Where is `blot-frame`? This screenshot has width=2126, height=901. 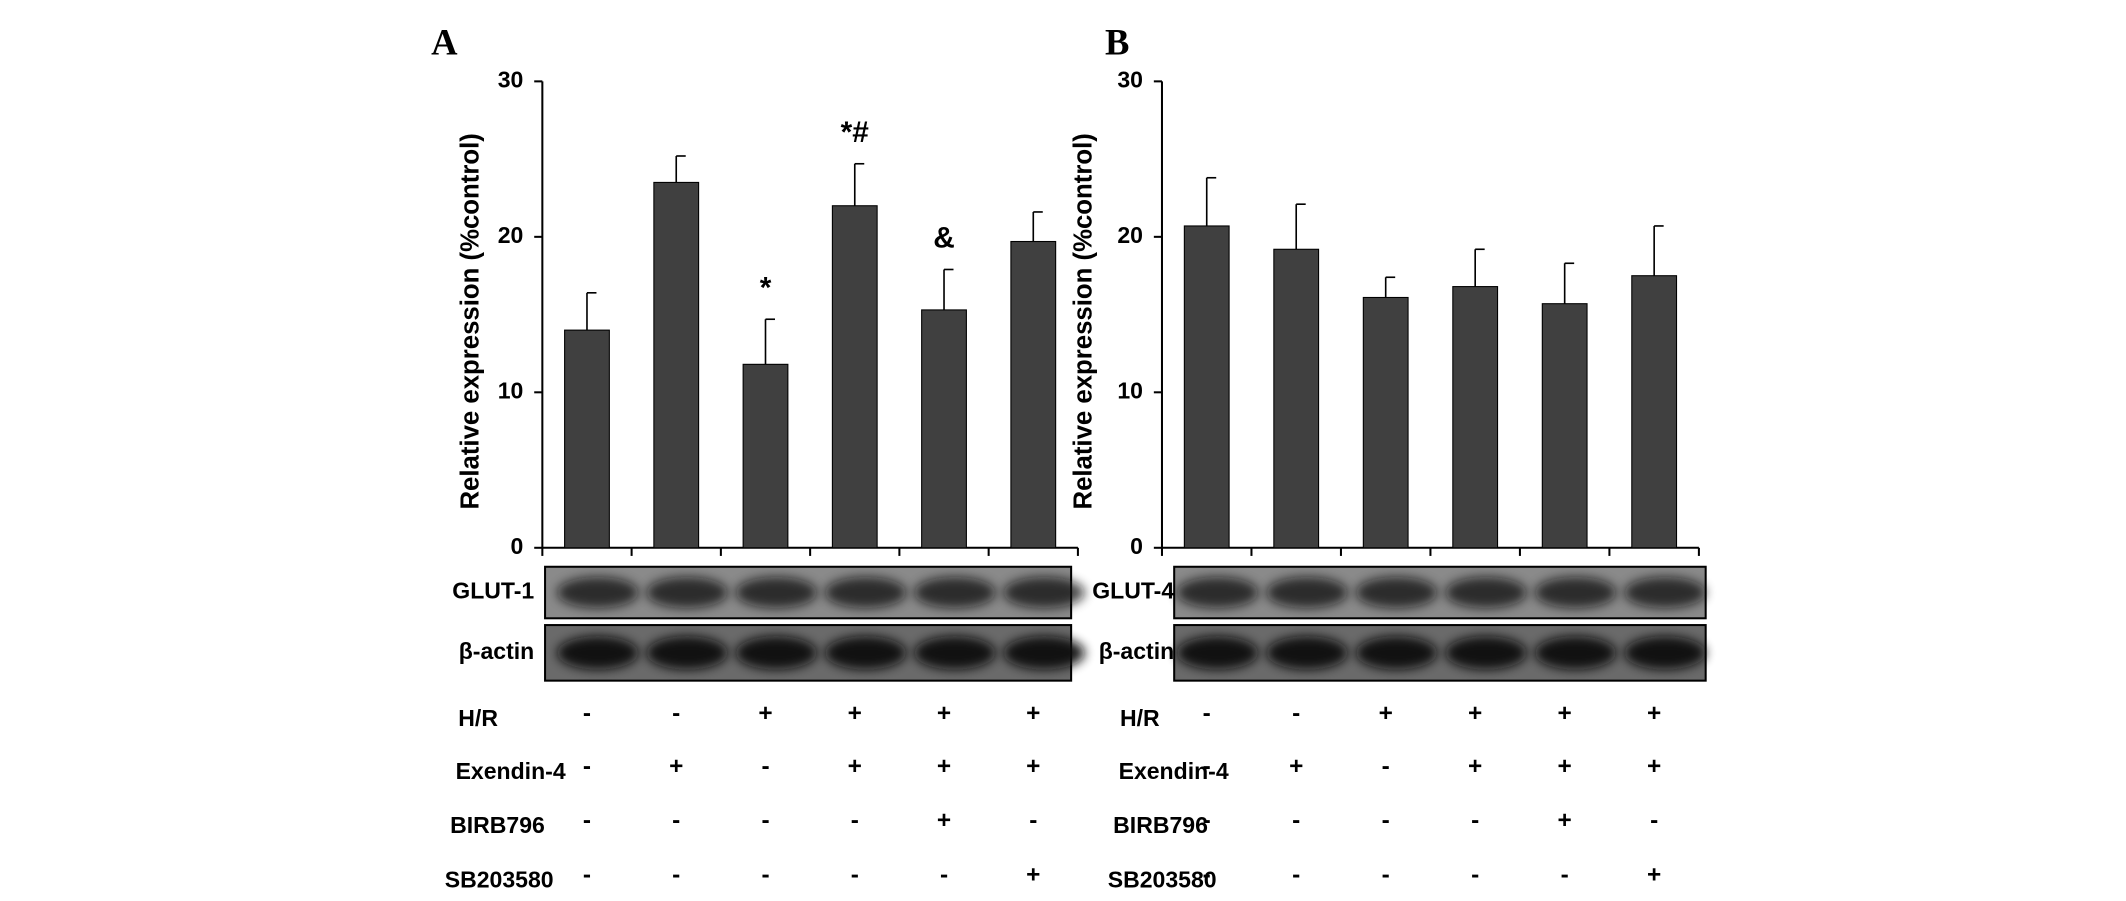 blot-frame is located at coordinates (1440, 653).